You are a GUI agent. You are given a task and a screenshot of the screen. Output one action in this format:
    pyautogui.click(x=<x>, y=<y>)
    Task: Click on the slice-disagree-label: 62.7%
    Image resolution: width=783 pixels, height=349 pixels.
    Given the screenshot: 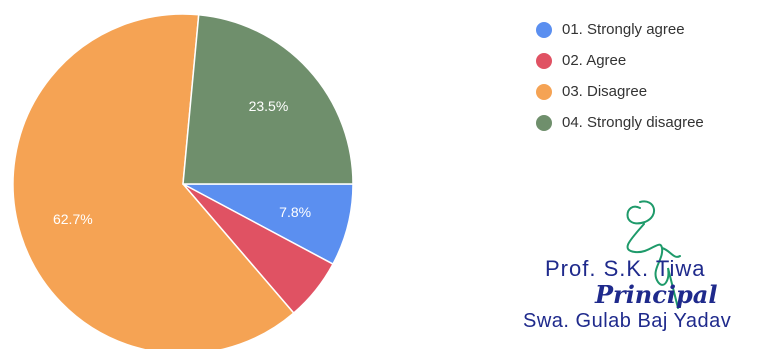 What is the action you would take?
    pyautogui.click(x=73, y=219)
    